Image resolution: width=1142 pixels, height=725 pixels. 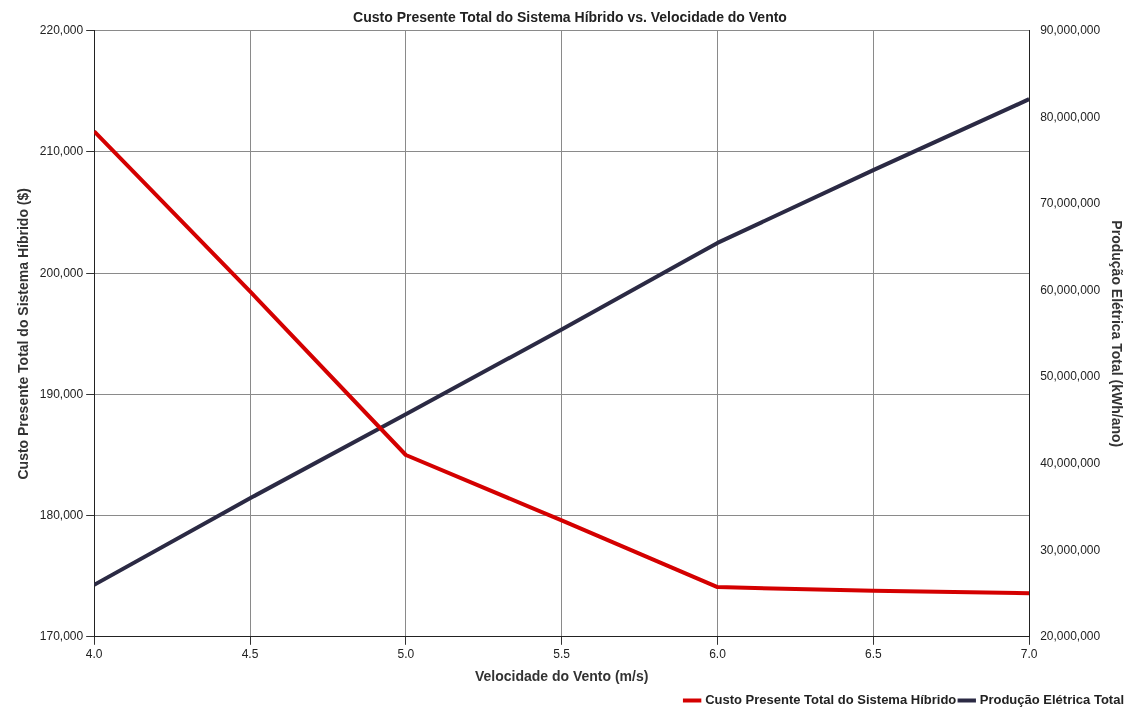 I want to click on x-tick-label: 6.5, so click(x=873, y=654).